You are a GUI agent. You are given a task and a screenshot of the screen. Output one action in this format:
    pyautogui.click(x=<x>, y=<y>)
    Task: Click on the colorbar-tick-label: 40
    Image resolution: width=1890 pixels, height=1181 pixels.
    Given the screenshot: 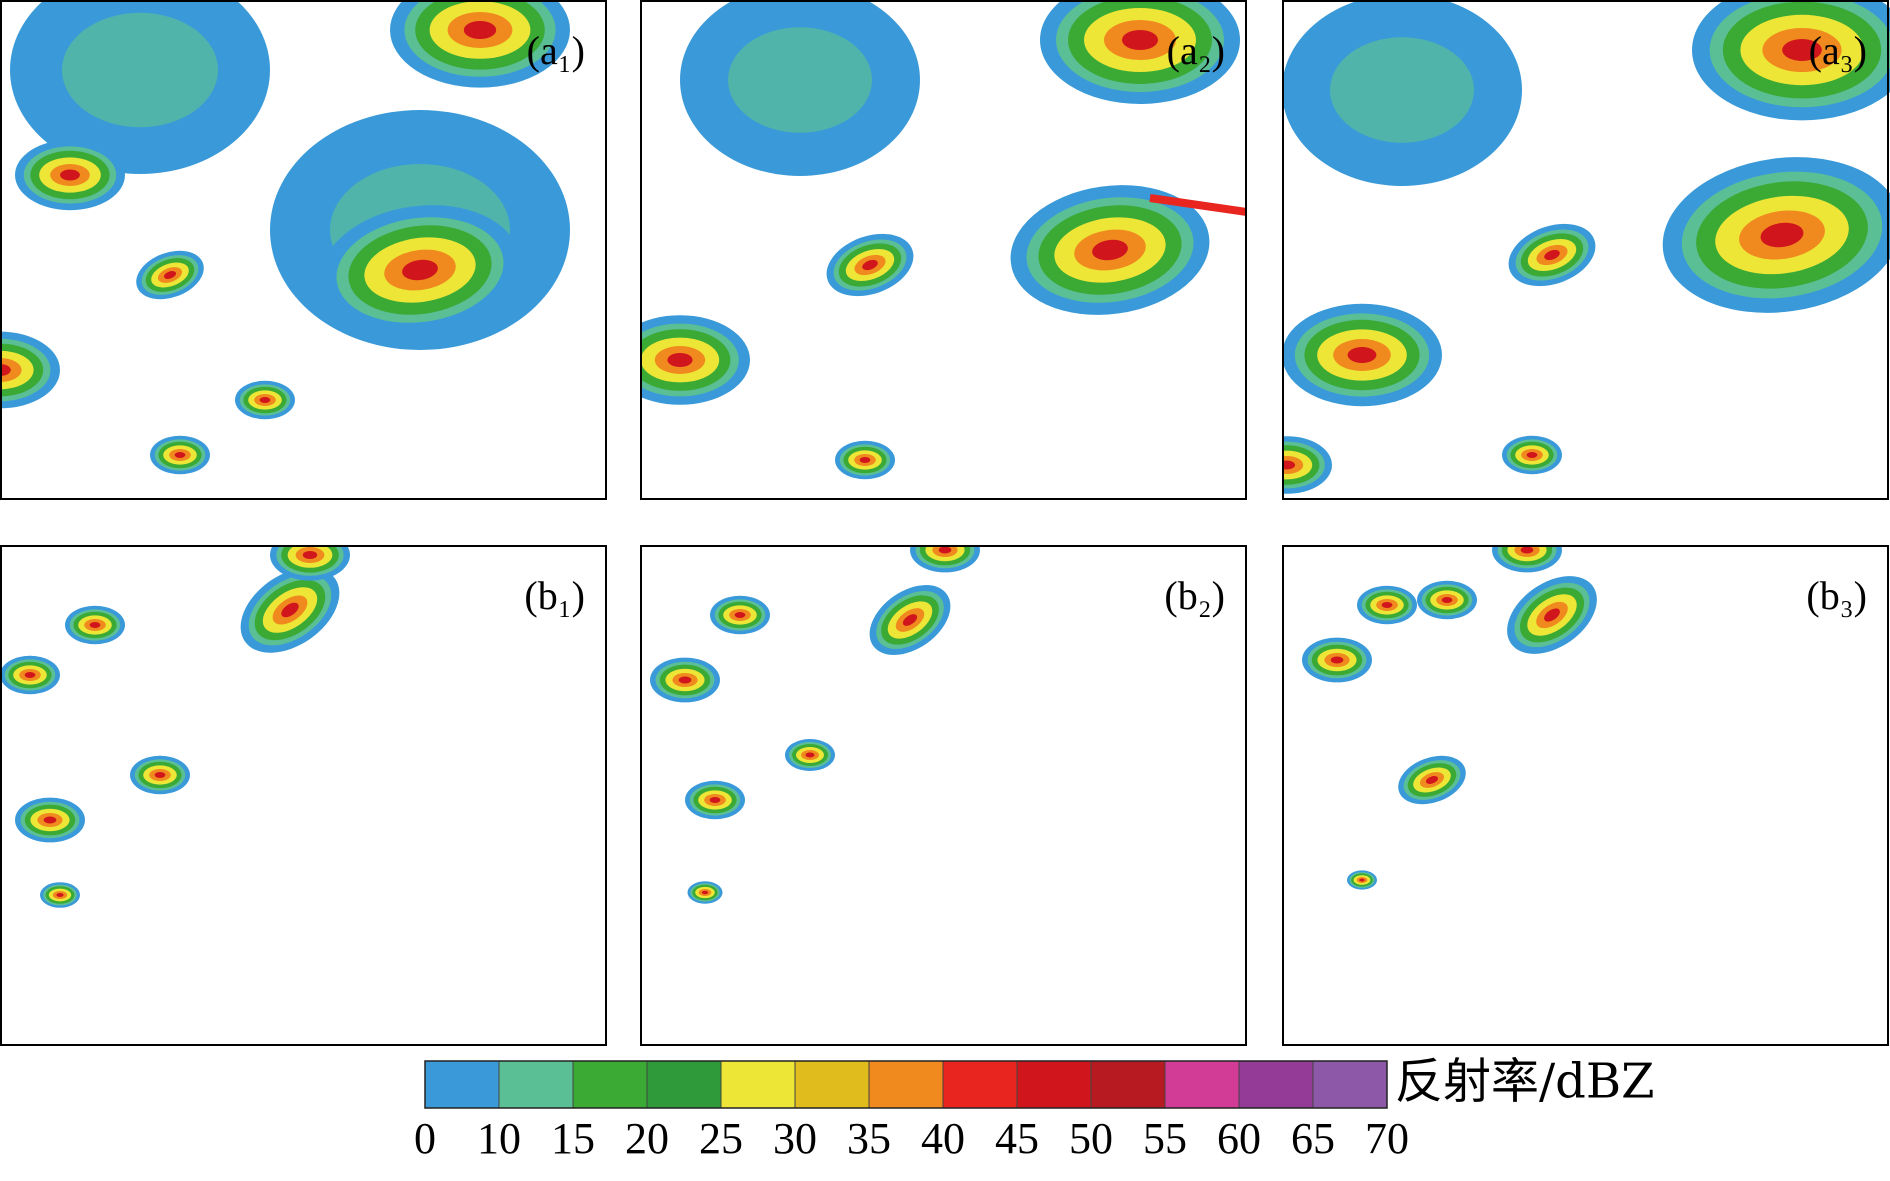 What is the action you would take?
    pyautogui.click(x=943, y=1138)
    